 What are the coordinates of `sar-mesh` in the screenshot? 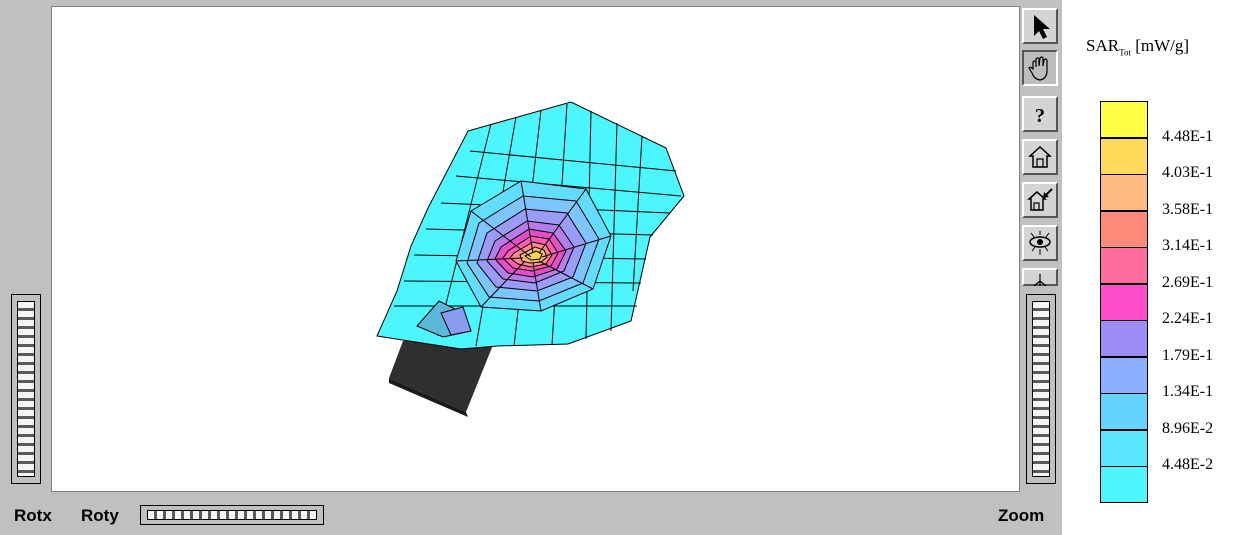 It's located at (530, 225).